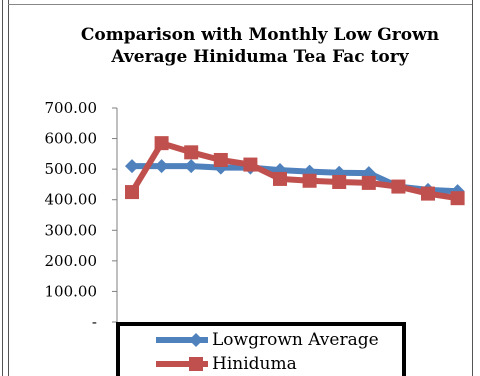 The image size is (480, 376). I want to click on legend-swatch-hiniduma, so click(182, 364).